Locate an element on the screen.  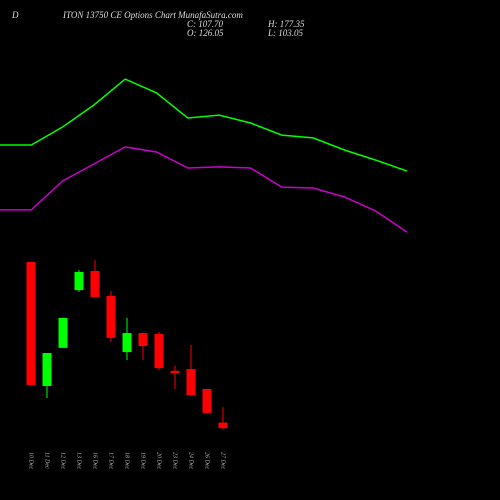
x-tick-label: 27 Dec is located at coordinates (223, 460).